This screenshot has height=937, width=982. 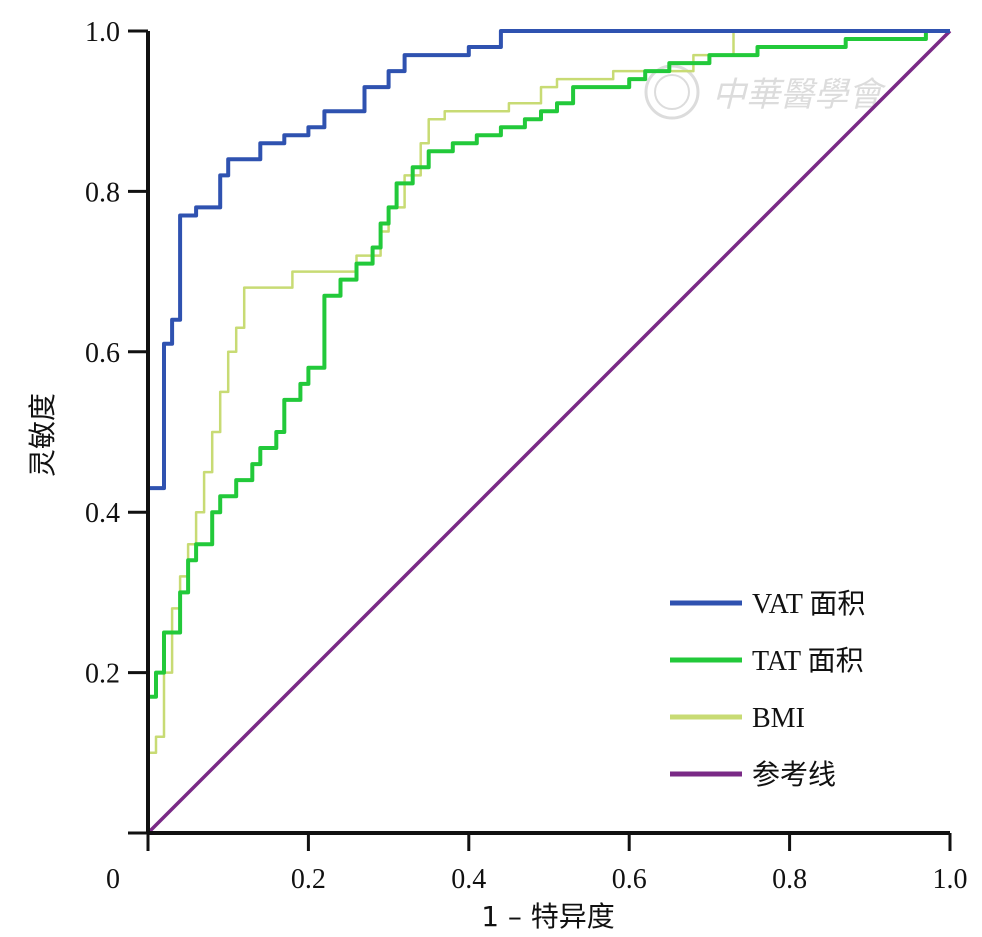 What do you see at coordinates (808, 604) in the screenshot?
I see `legend-label: VAT 面积` at bounding box center [808, 604].